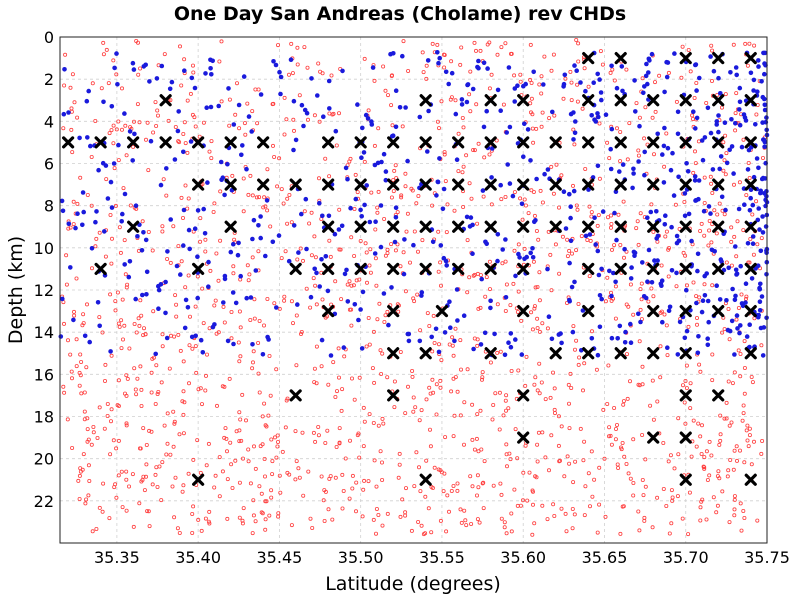  I want to click on x-tick-label: 35.35, so click(117, 557).